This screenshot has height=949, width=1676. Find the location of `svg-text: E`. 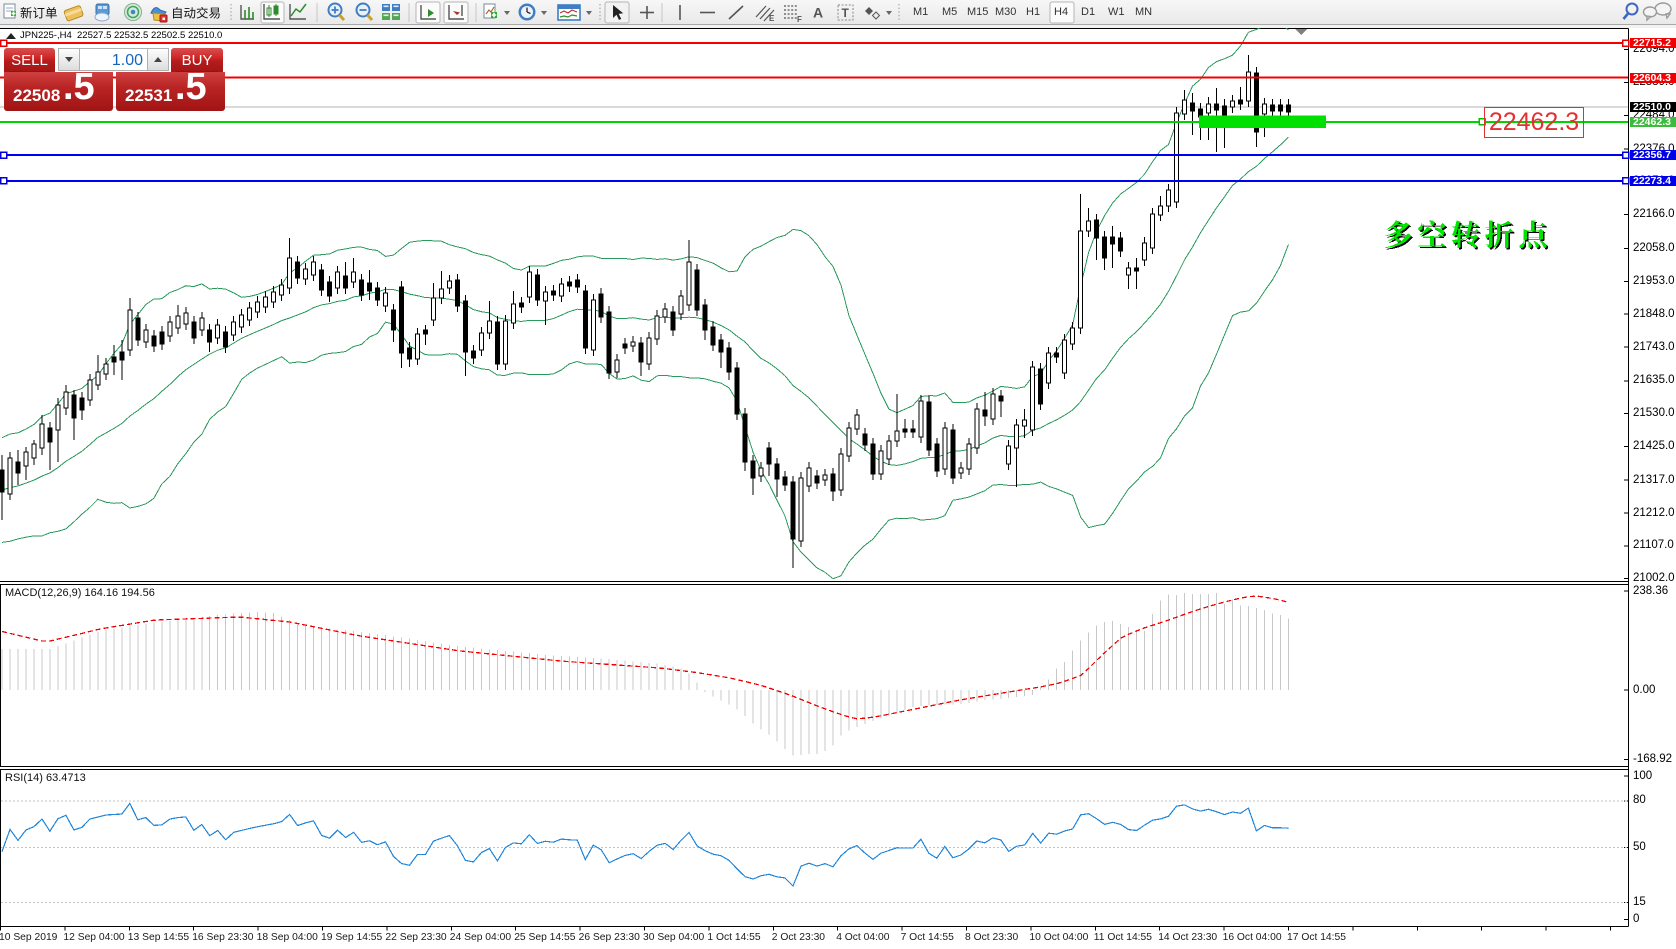

svg-text: E is located at coordinates (772, 18).